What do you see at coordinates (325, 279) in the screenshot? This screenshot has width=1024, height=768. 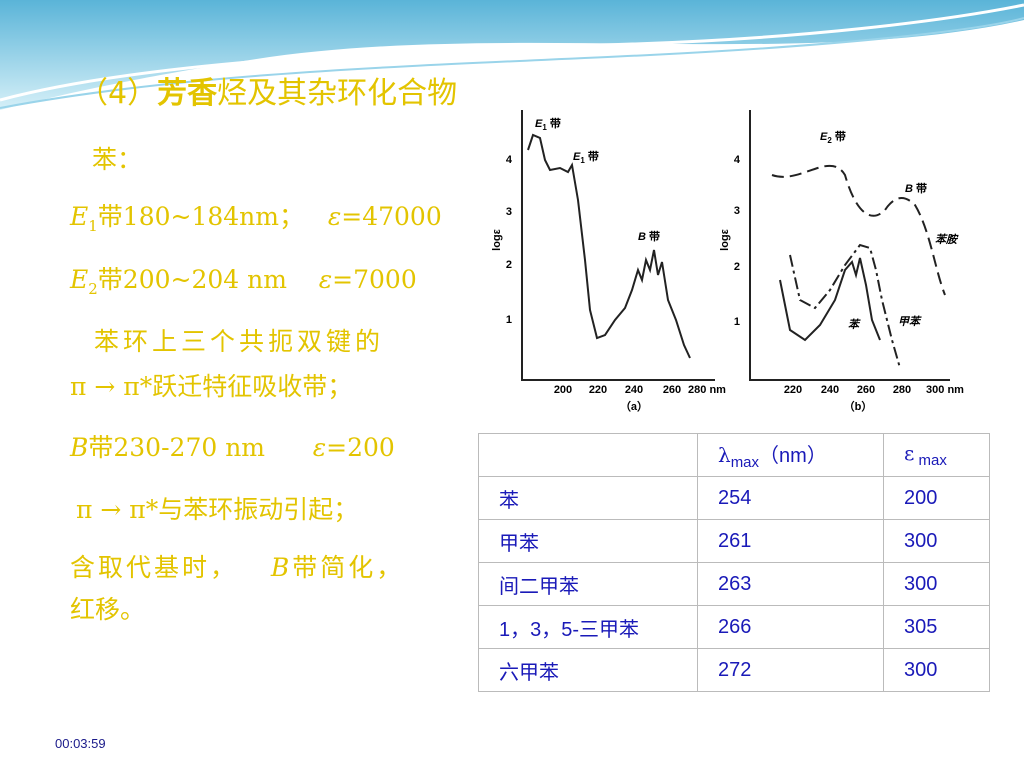 I see `epsilon: ε` at bounding box center [325, 279].